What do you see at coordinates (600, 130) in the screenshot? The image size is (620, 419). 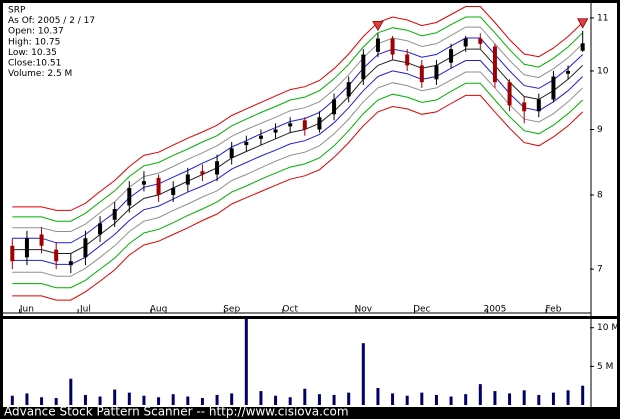 I see `y-tick-label: 9` at bounding box center [600, 130].